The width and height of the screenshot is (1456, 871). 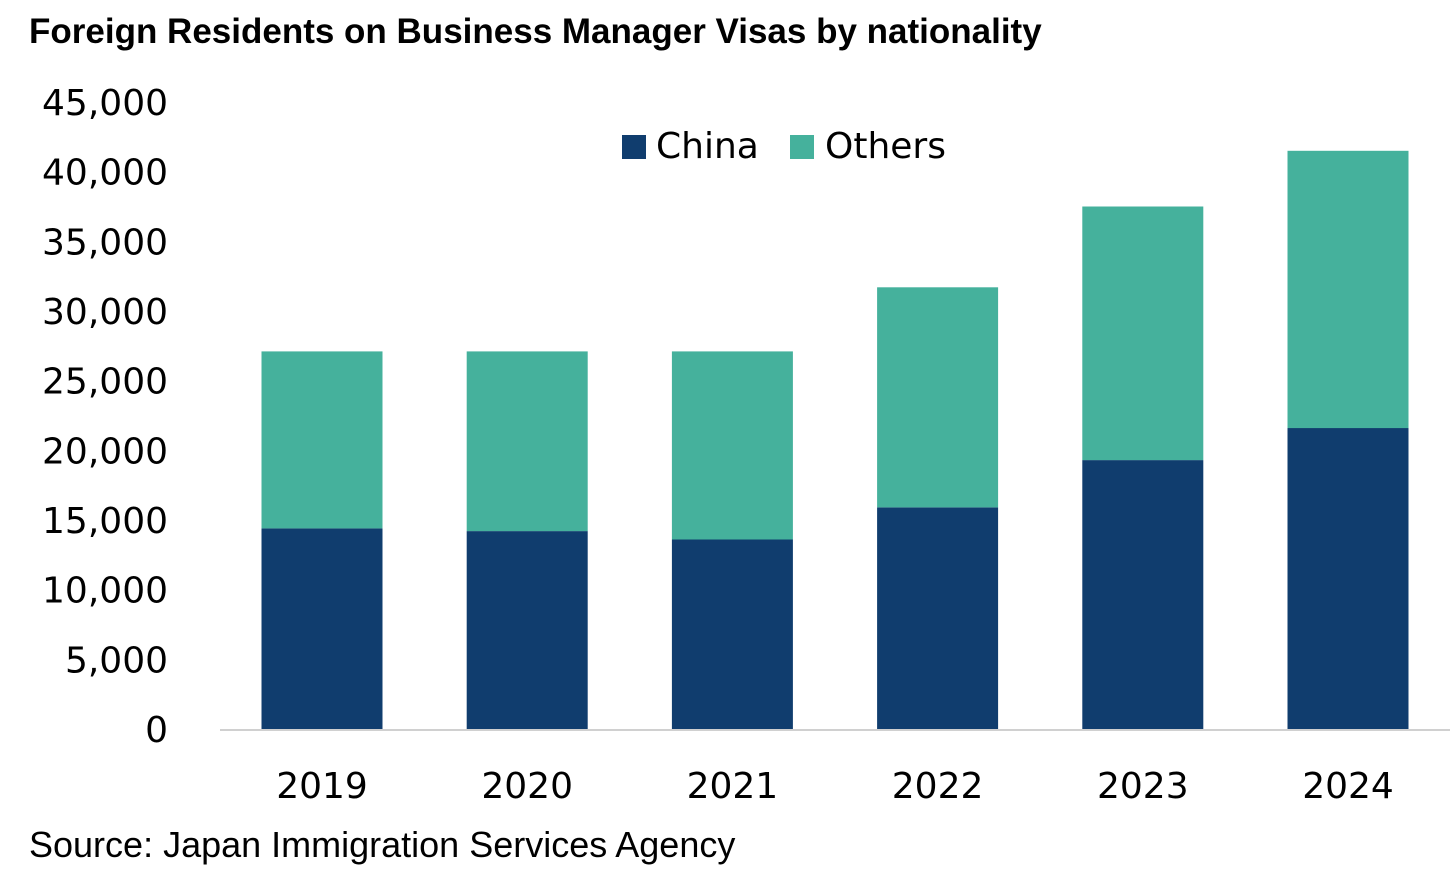 I want to click on x-tick-label: 2020, so click(x=527, y=786).